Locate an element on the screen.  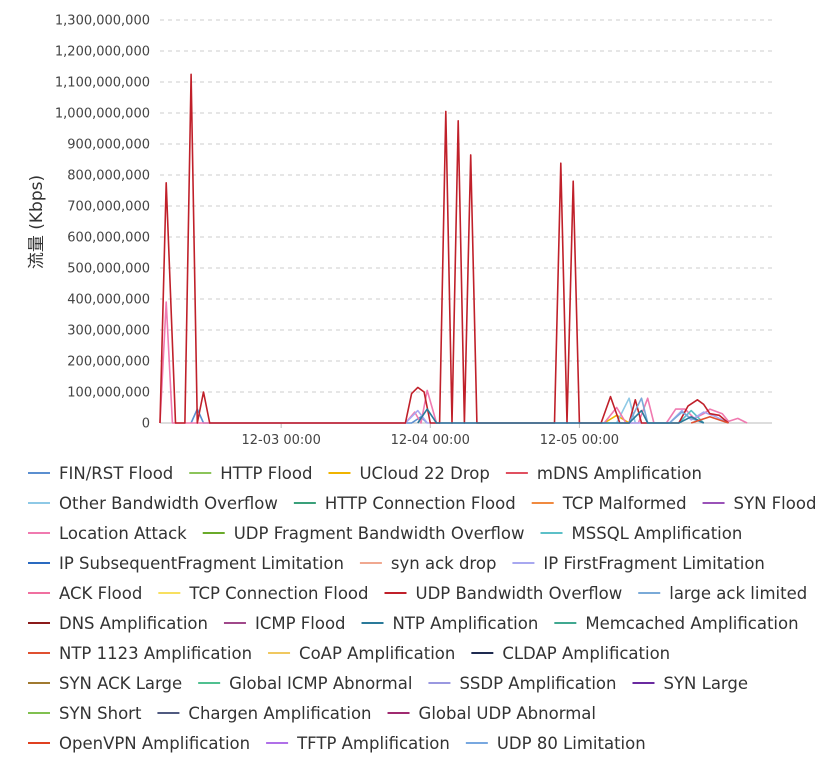
legend-item: UCloud 22 Drop is located at coordinates (409, 473).